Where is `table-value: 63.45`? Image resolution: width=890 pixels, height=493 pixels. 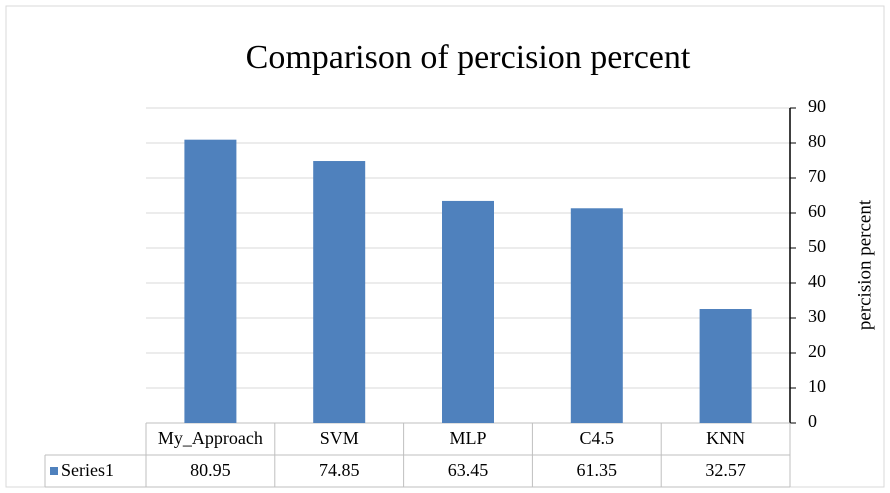
table-value: 63.45 is located at coordinates (468, 470).